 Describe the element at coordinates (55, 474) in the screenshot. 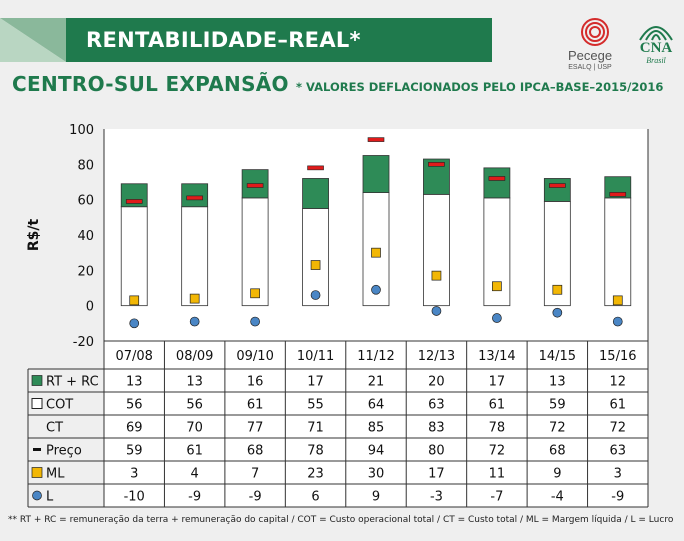

I see `row-label: ML` at that location.